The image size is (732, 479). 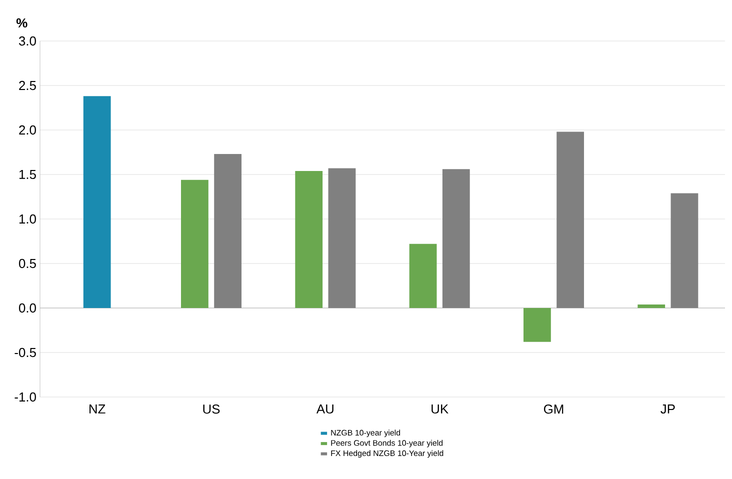 I want to click on y-tick-label: 0.5, so click(x=27, y=263).